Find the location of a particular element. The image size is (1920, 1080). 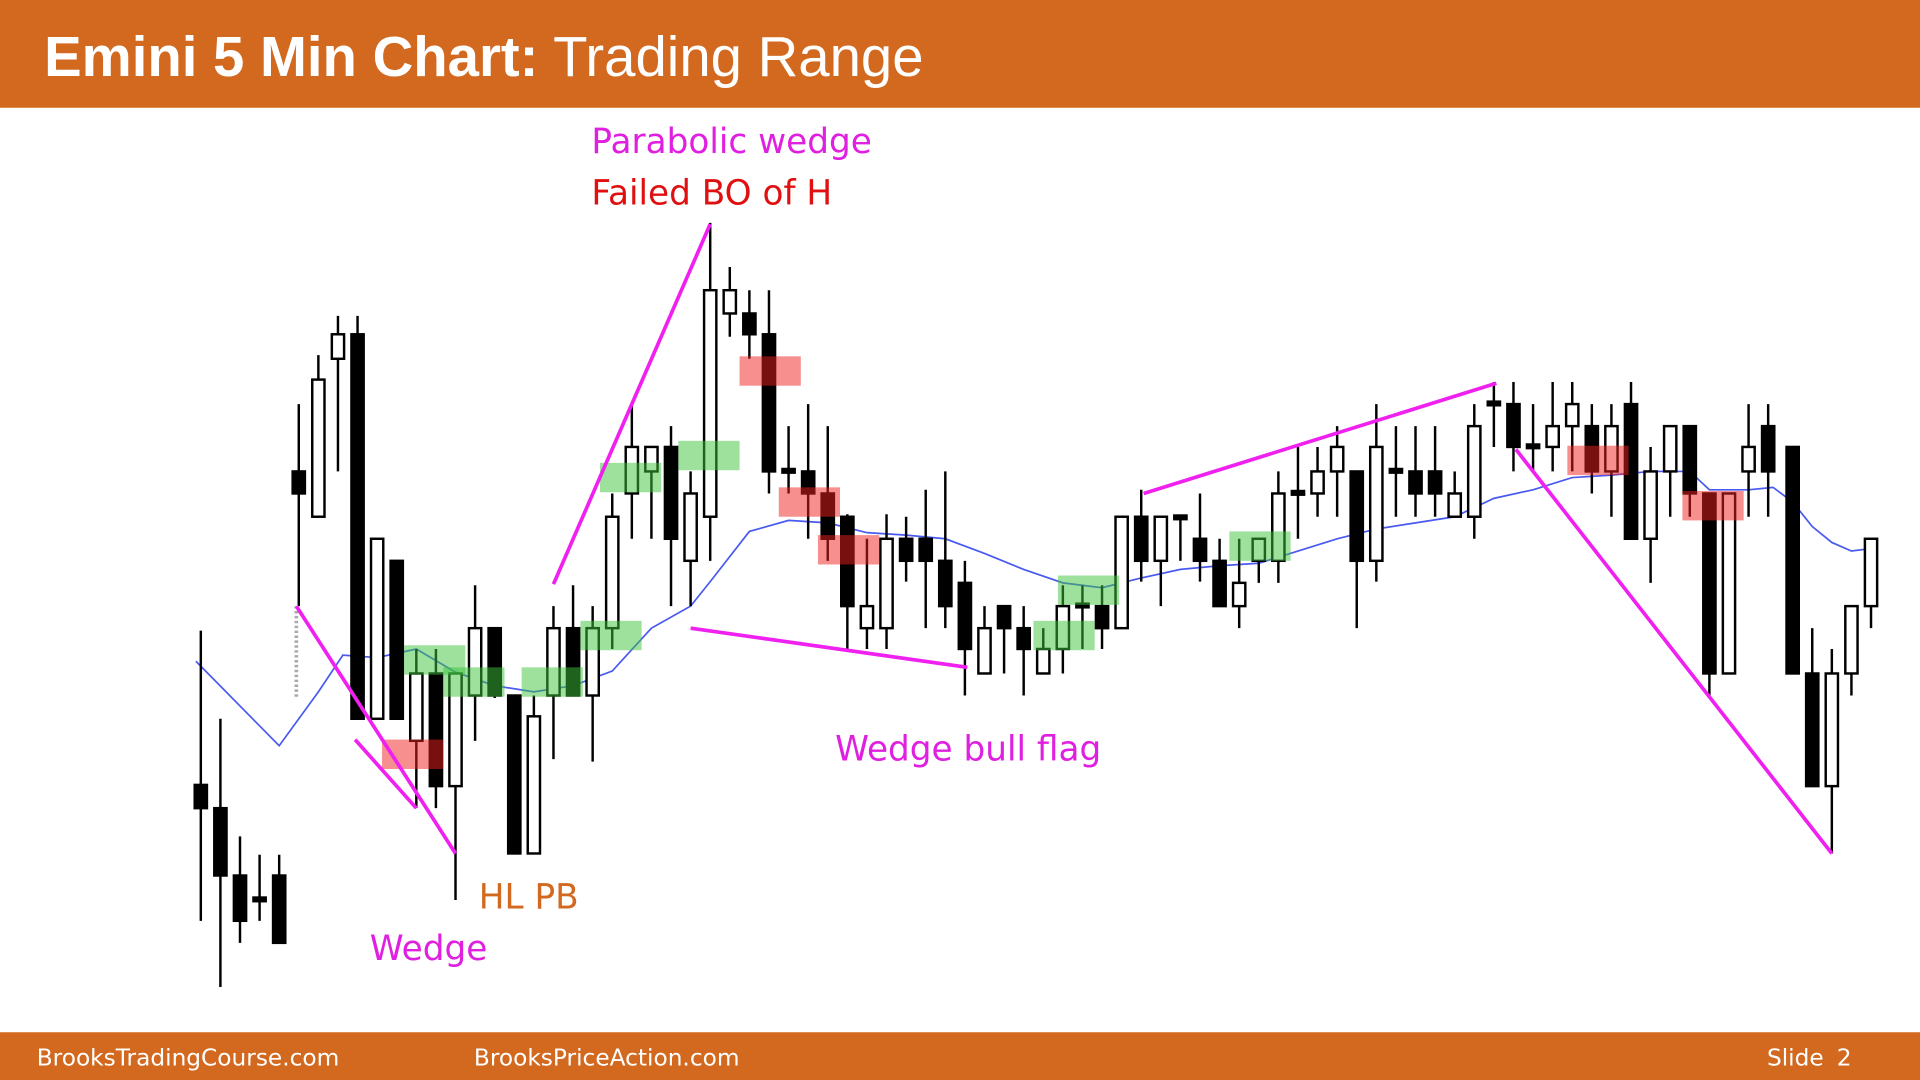

annotation: Wedge is located at coordinates (429, 949).